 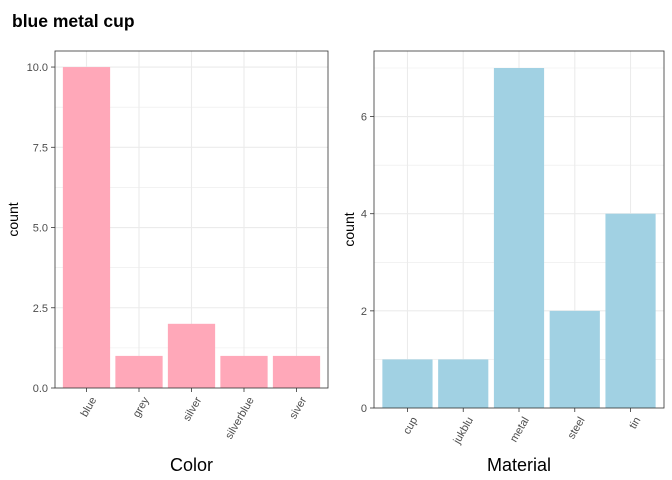 I want to click on color-y-tick-label: 10.0, so click(x=37, y=68).